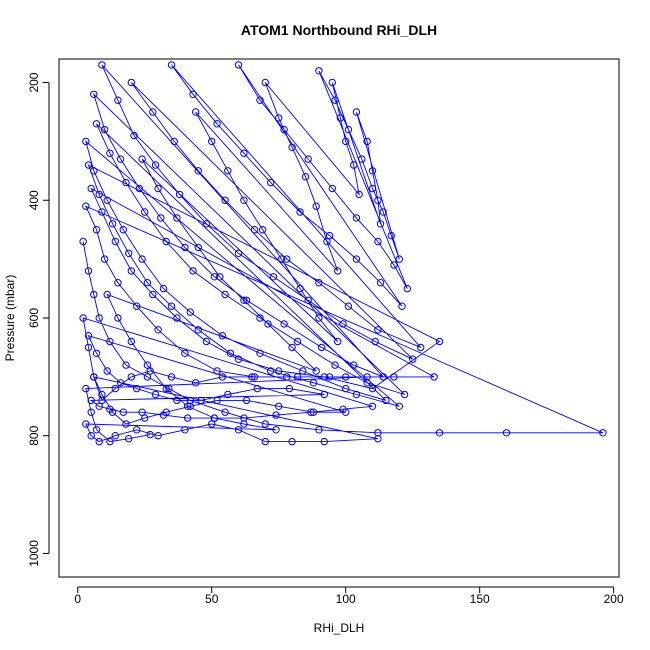 Image resolution: width=650 pixels, height=650 pixels. Describe the element at coordinates (349, 596) in the screenshot. I see `x-axis: 0 50 100 150 200` at that location.